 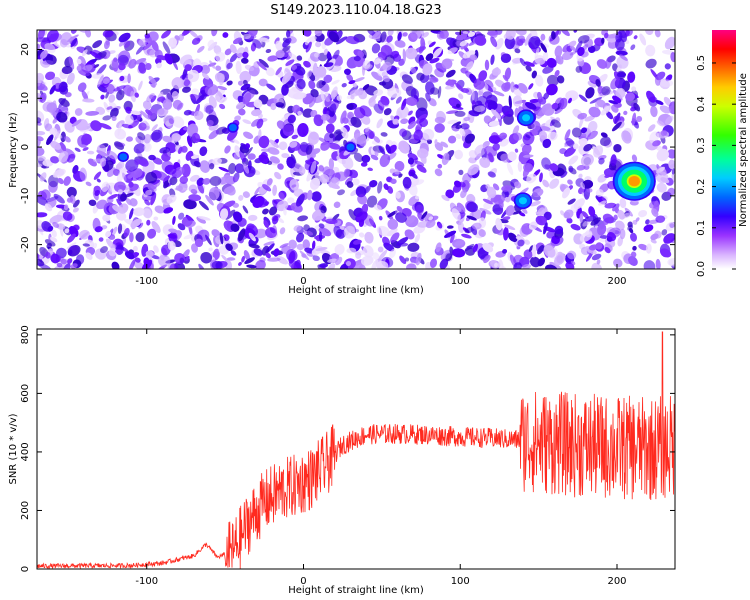 I want to click on y-tick-label: 800, so click(x=25, y=334).